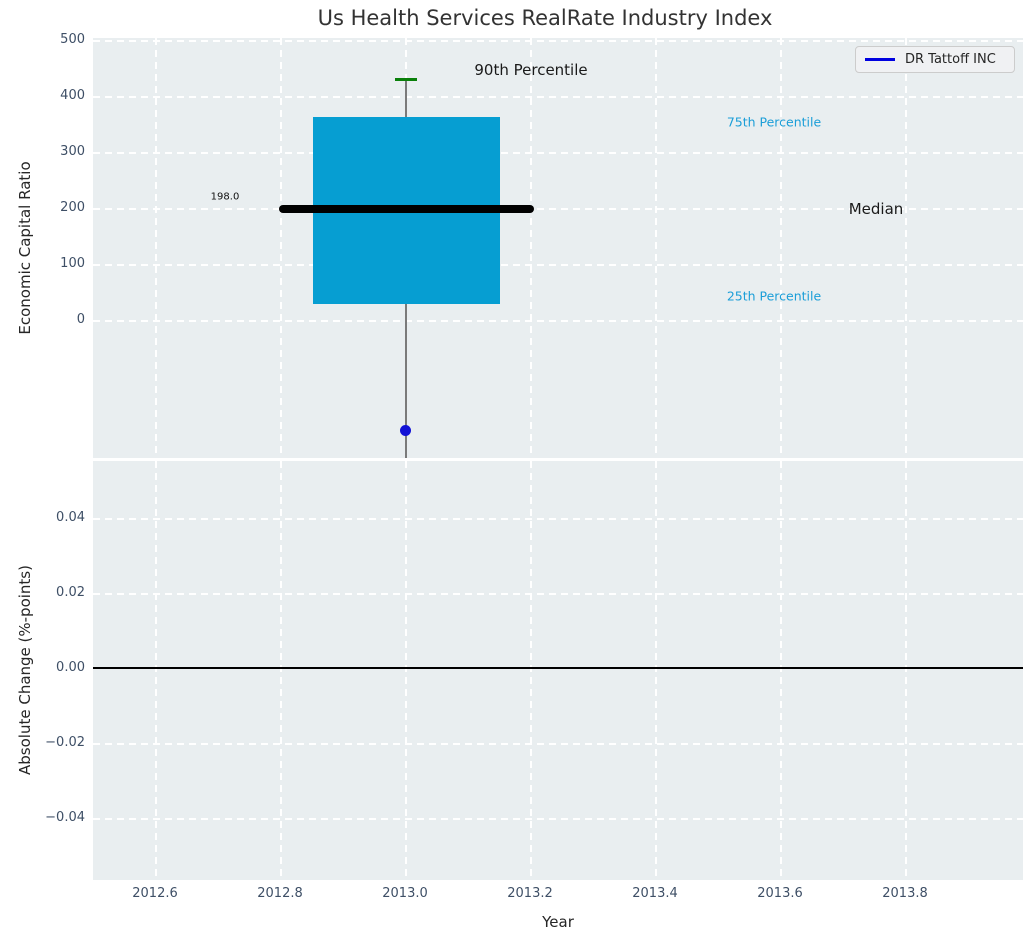  Describe the element at coordinates (780, 893) in the screenshot. I see `xtick-2013.6: 2013.6` at that location.